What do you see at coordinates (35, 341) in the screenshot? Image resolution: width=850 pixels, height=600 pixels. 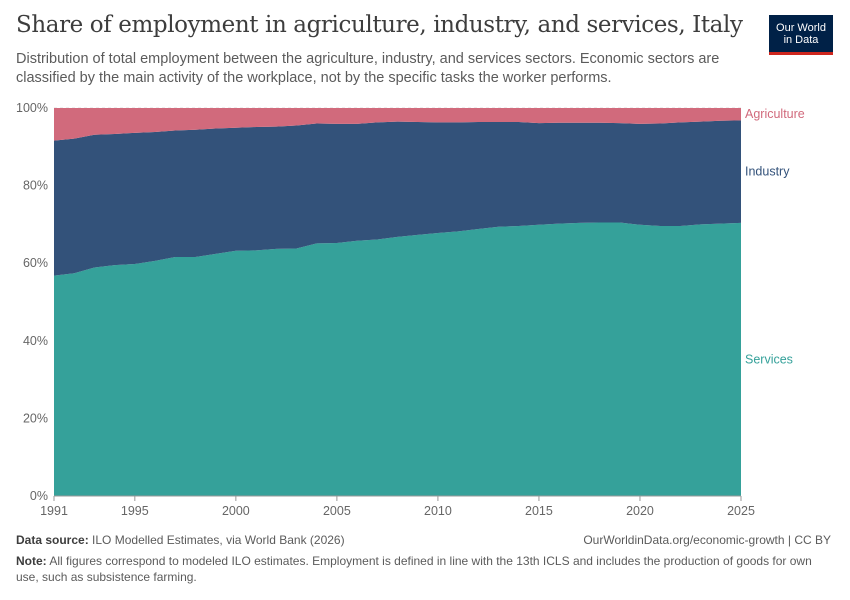 I see `y-tick-label: 40%` at bounding box center [35, 341].